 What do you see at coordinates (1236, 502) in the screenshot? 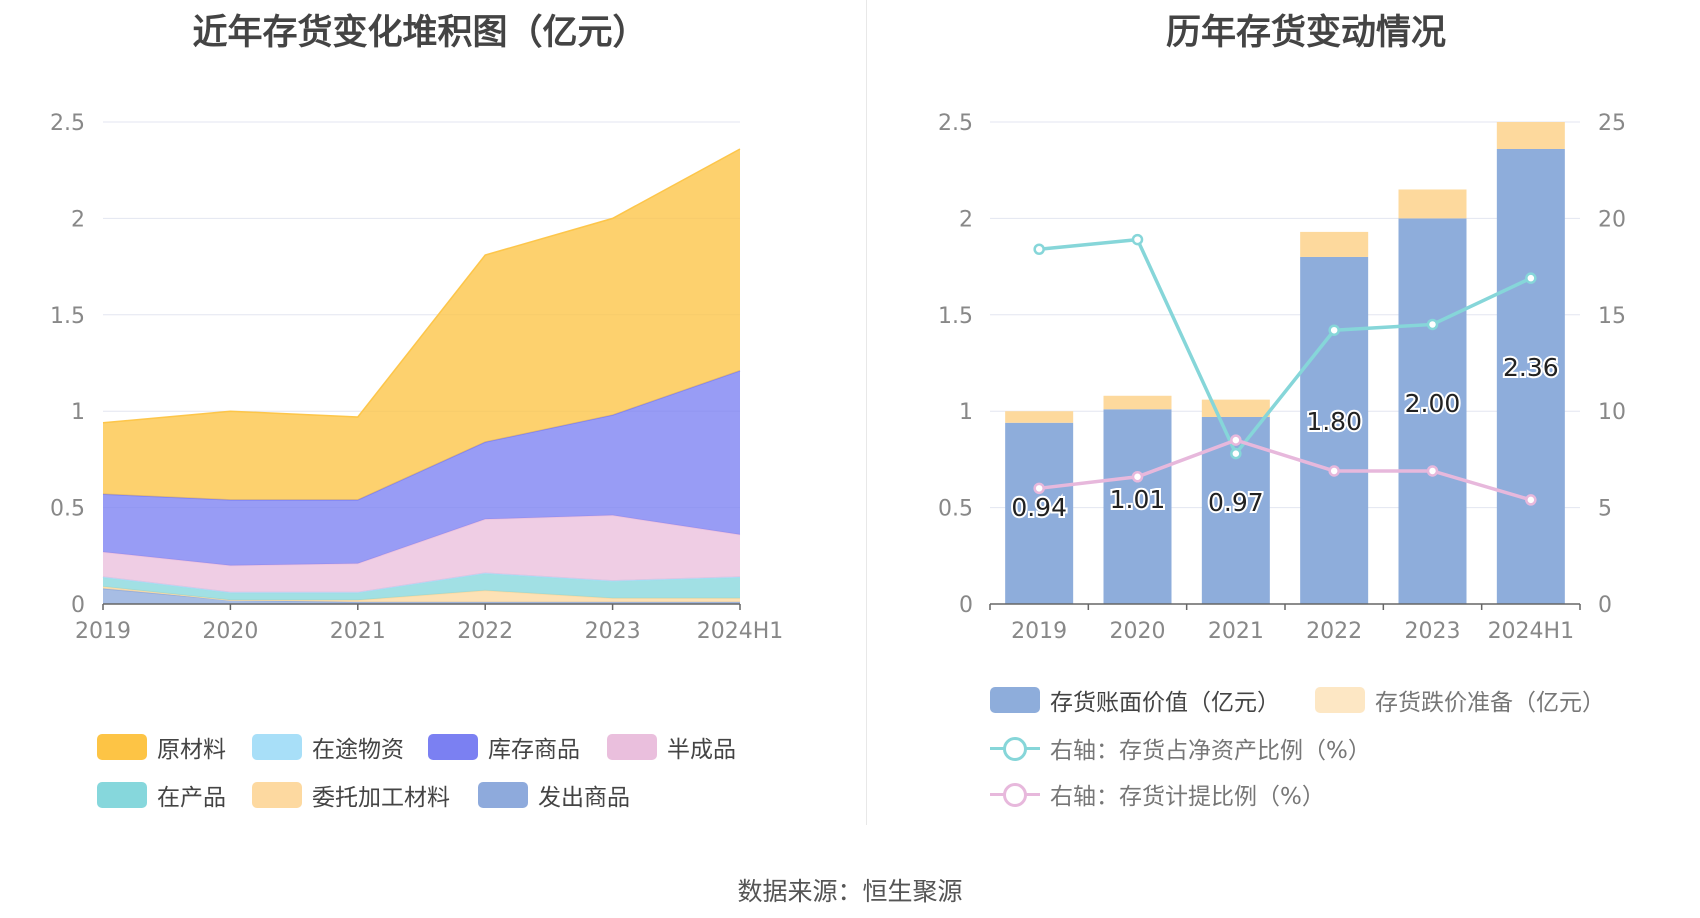
I see `bar-value-label: 0.97` at bounding box center [1236, 502].